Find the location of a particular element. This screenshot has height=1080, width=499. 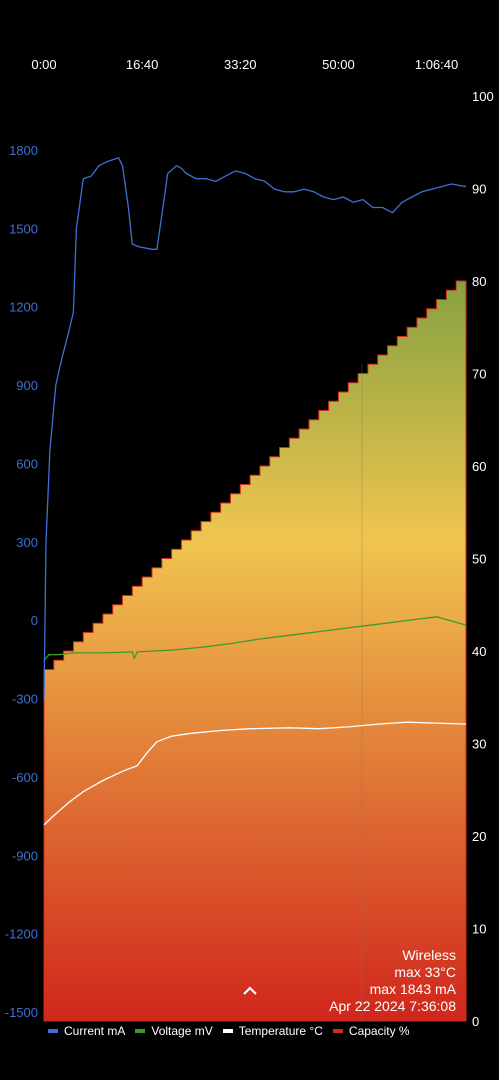

left-tick-label: -1200 is located at coordinates (21, 934).